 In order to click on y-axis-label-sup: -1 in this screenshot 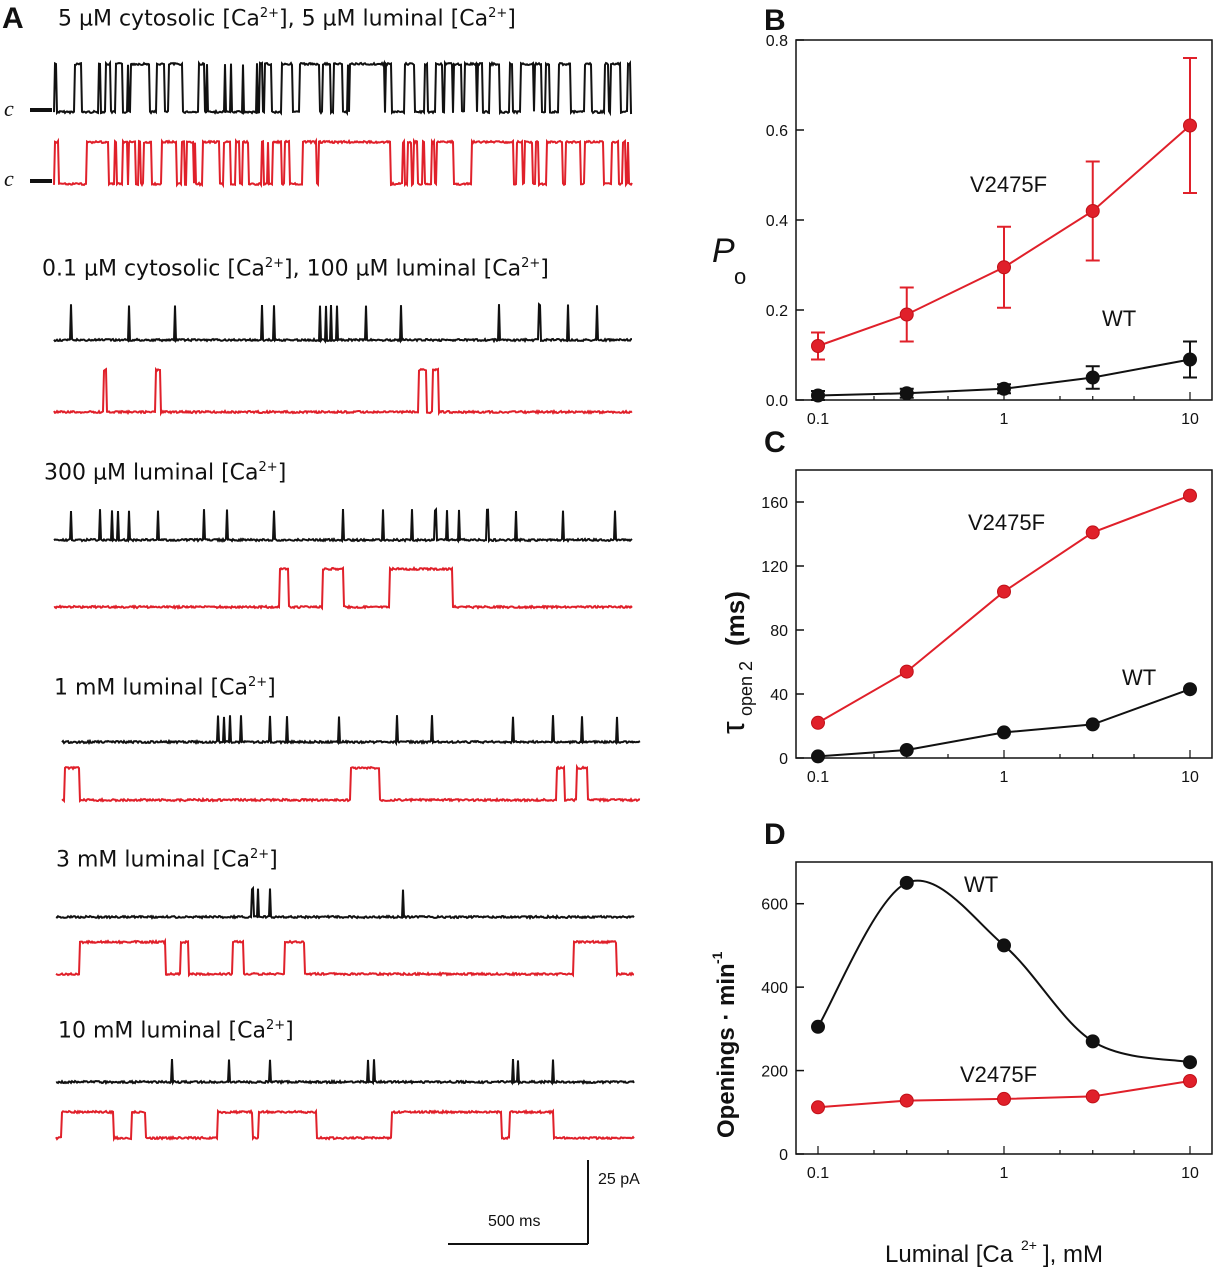, I will do `click(717, 957)`.